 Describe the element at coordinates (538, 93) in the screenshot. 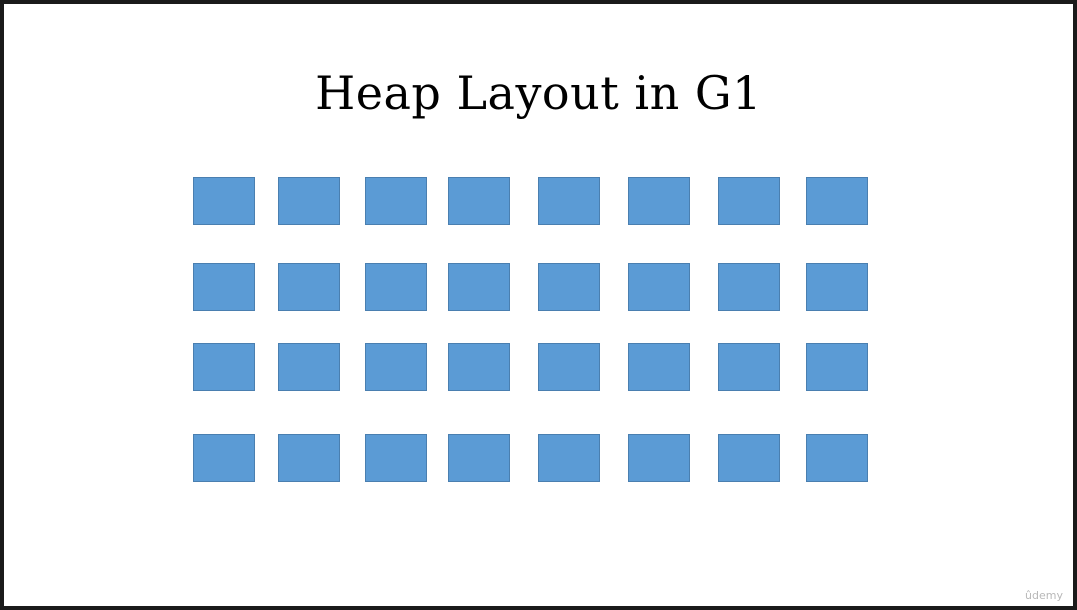

I see `slide-title: Heap Layout in G1` at that location.